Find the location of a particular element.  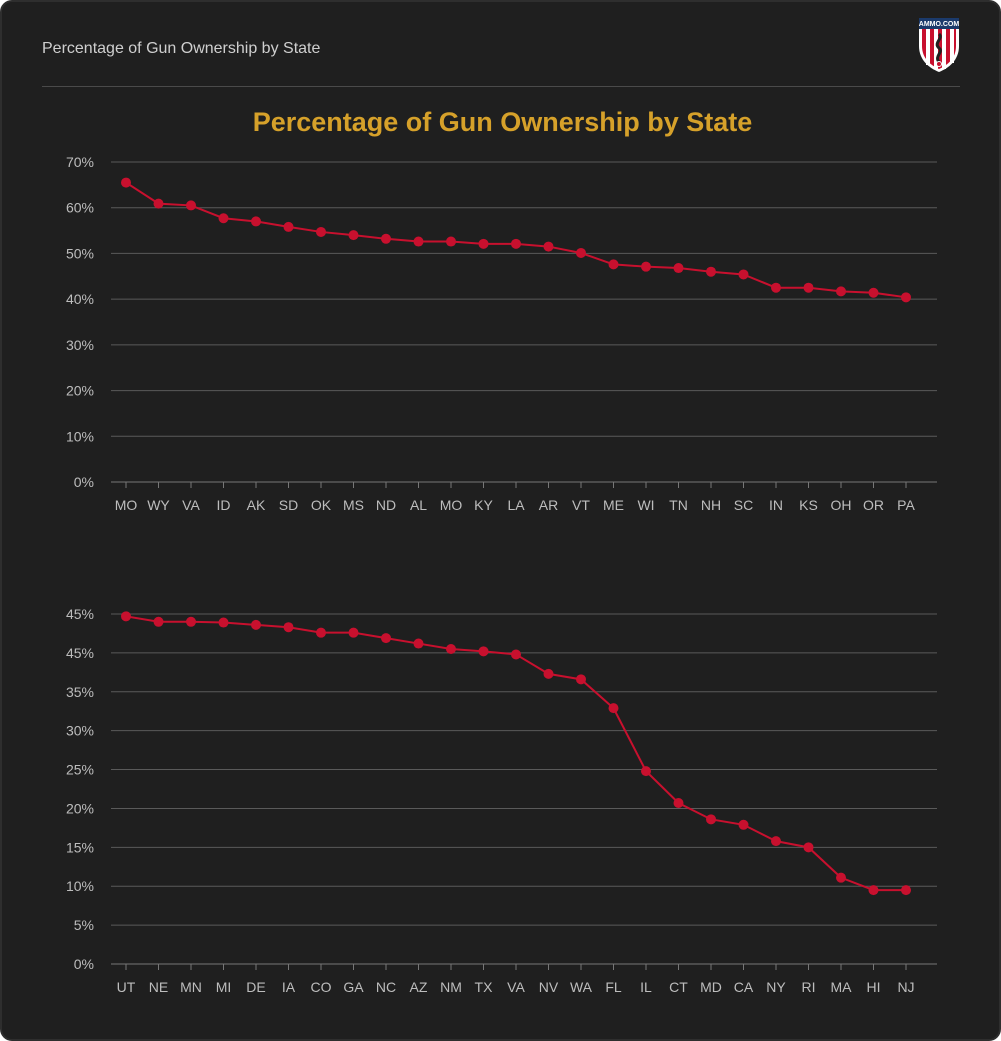

y-tick-label: 60% is located at coordinates (80, 208).